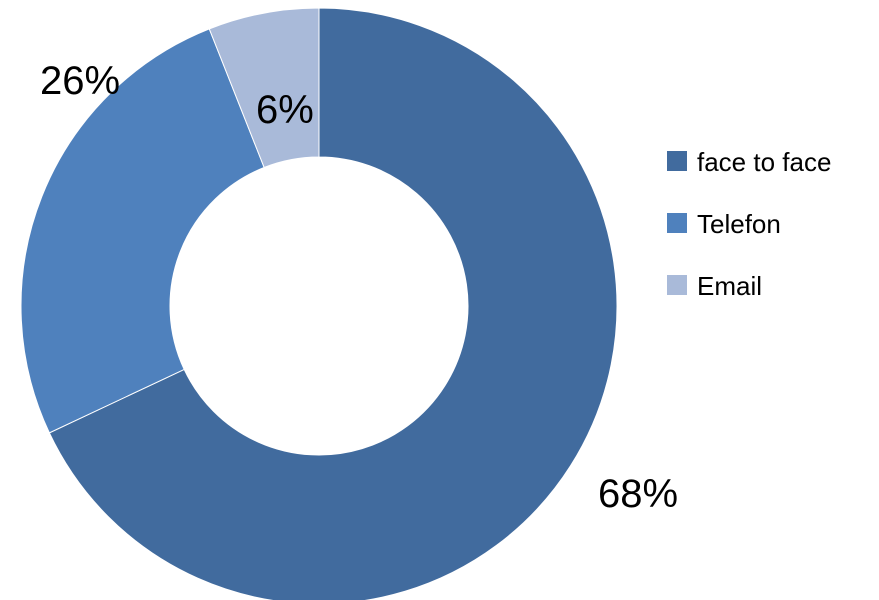 This screenshot has height=600, width=879. Describe the element at coordinates (729, 286) in the screenshot. I see `legend-label-email: Email` at that location.